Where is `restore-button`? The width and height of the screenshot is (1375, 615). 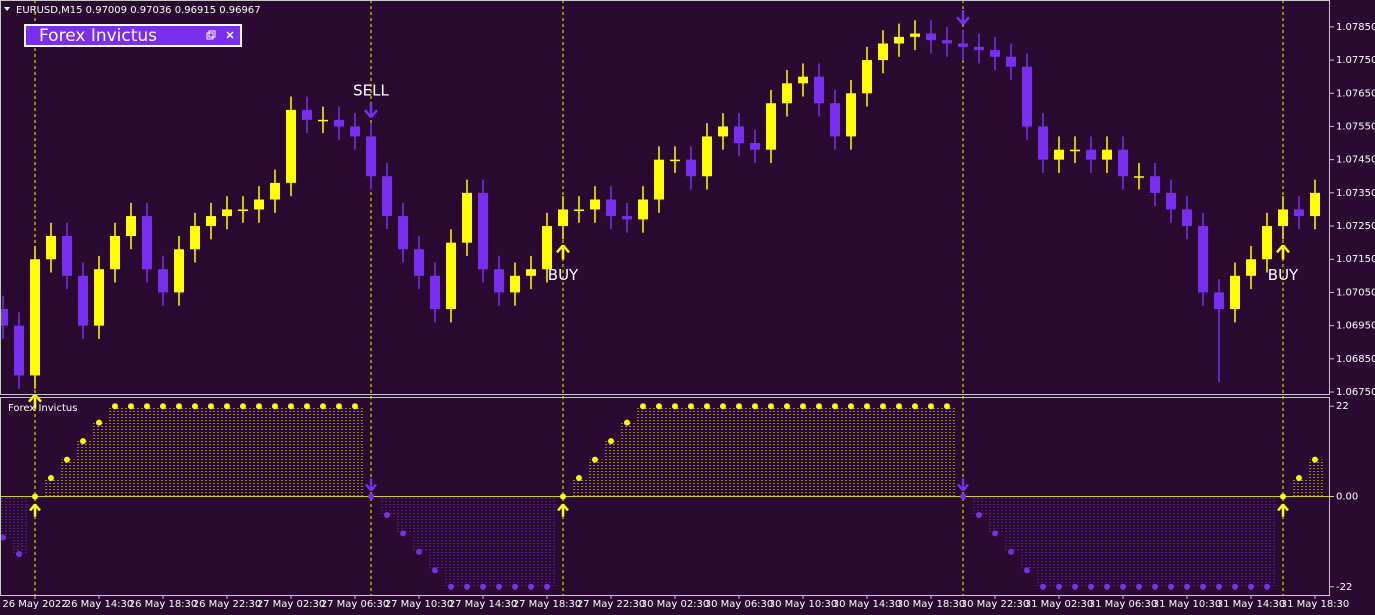
restore-button is located at coordinates (211, 35).